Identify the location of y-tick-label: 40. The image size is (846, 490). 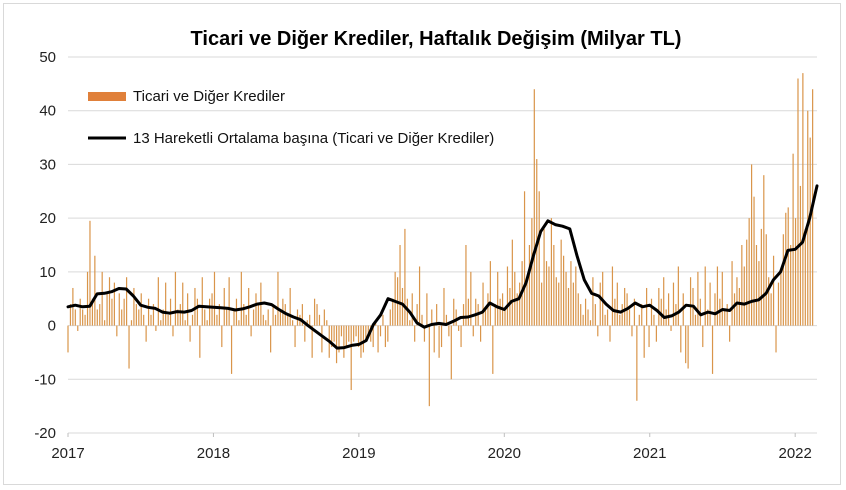
(47, 111).